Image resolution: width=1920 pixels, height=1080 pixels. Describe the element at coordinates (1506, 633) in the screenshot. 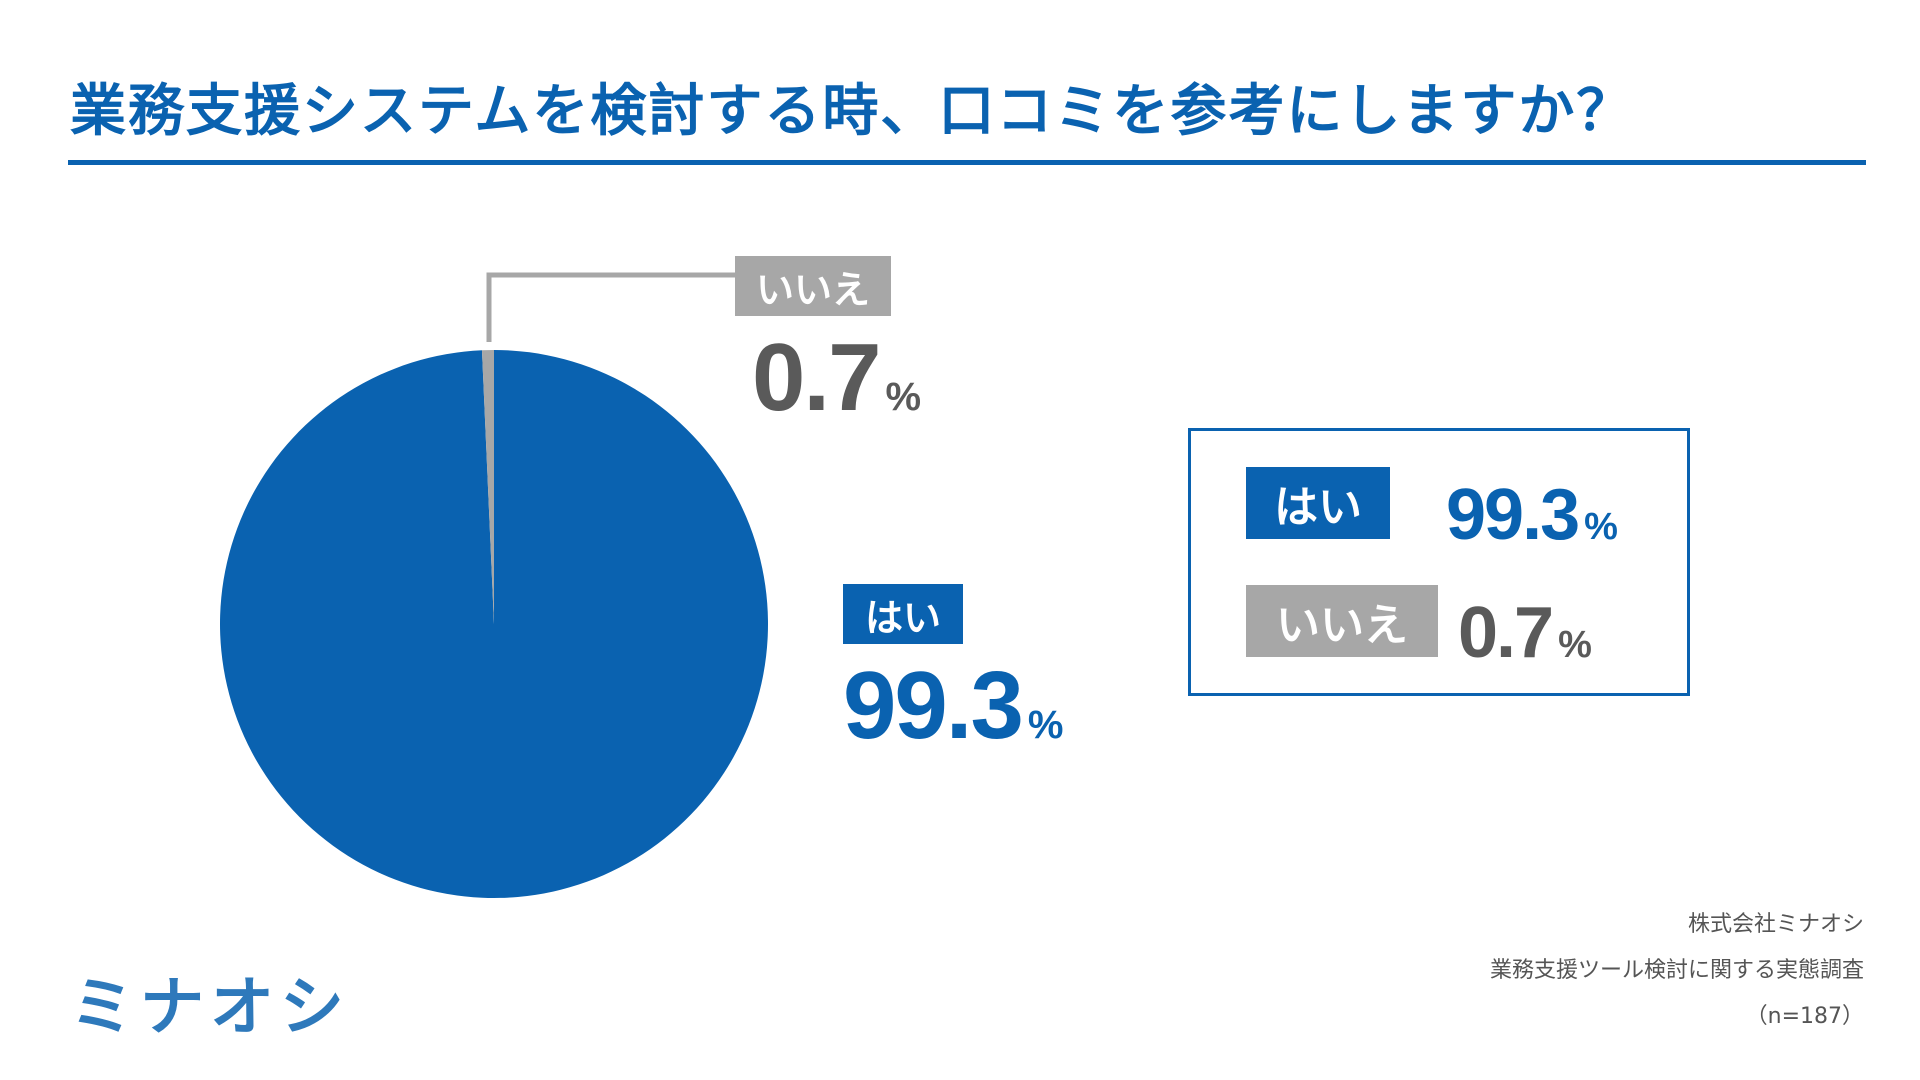

I see `legend-no-number: 0.7` at that location.